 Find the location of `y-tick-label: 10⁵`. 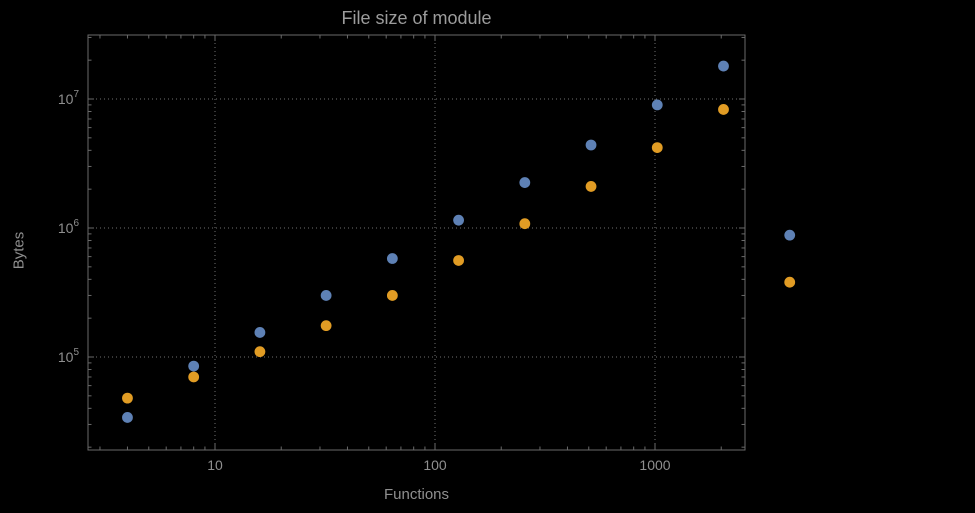

y-tick-label: 10⁵ is located at coordinates (69, 356).